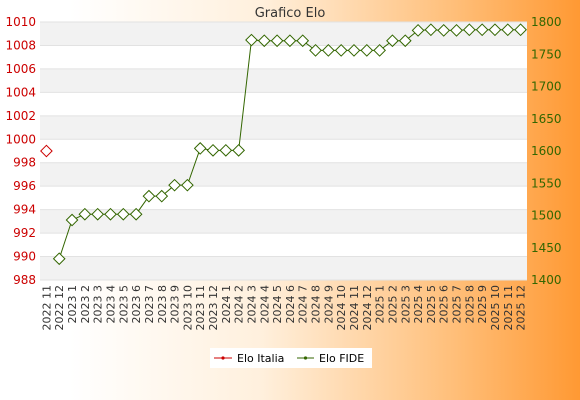  What do you see at coordinates (24, 257) in the screenshot?
I see `left-tick-label: 990` at bounding box center [24, 257].